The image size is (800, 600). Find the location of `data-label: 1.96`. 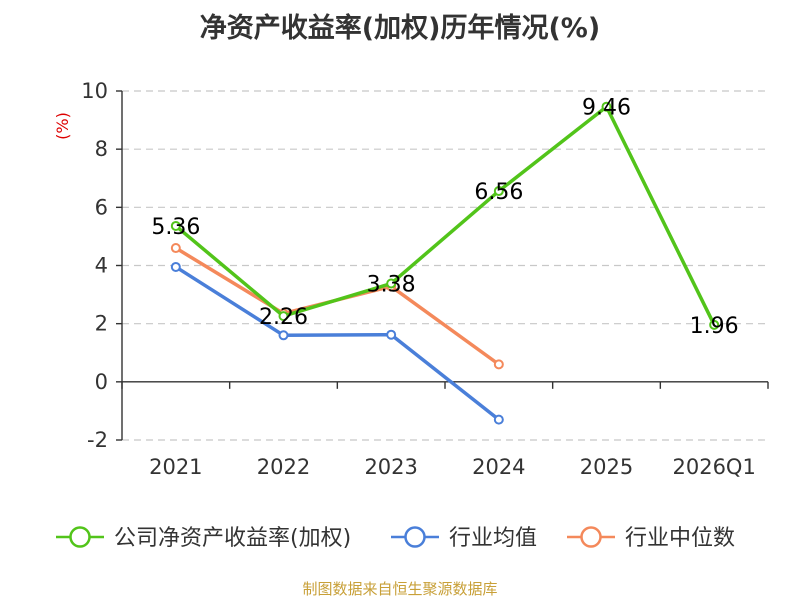

data-label: 1.96 is located at coordinates (714, 326).